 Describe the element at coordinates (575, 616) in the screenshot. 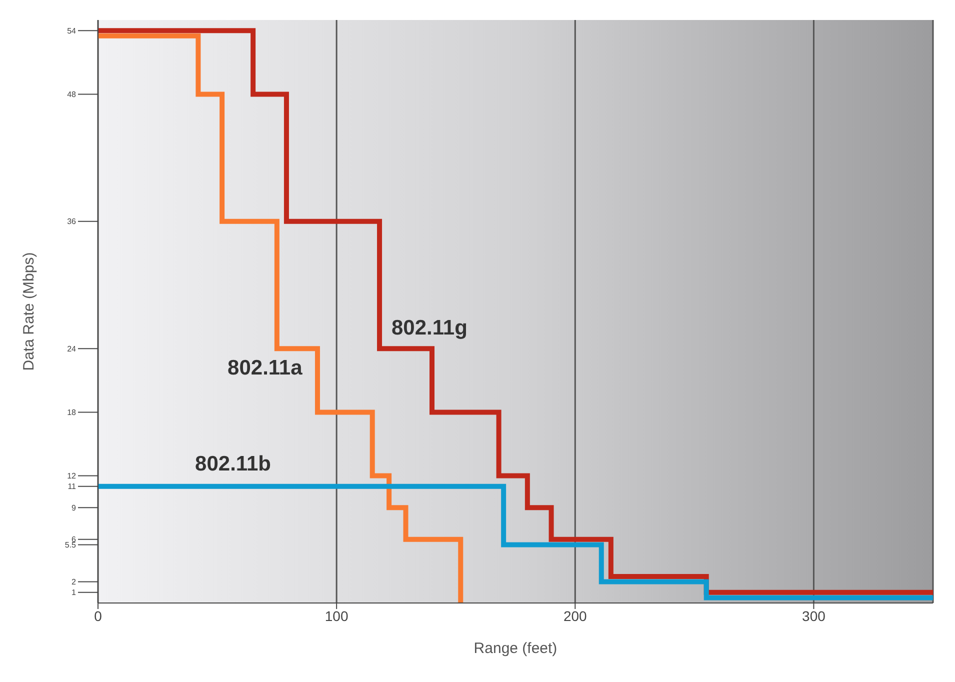

I see `x-tick-label: 200` at that location.